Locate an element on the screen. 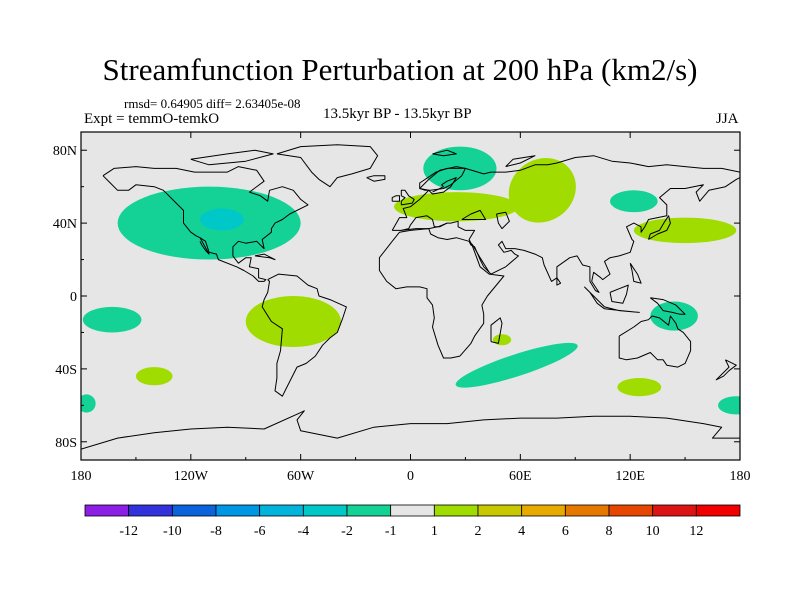 The width and height of the screenshot is (800, 600). coastline-baltic is located at coordinates (442, 186).